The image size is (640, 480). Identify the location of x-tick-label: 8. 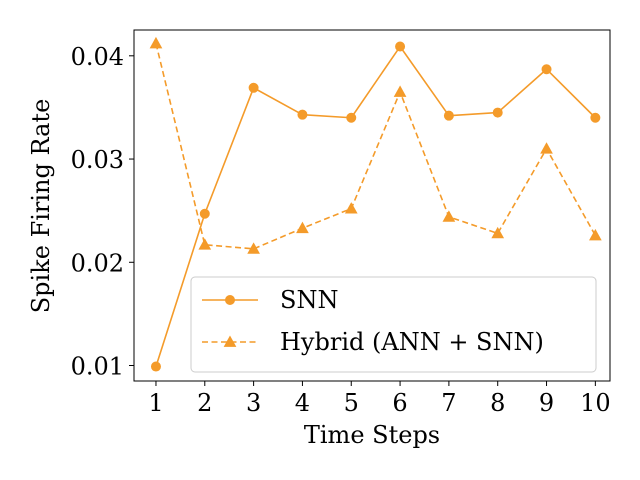
(497, 403).